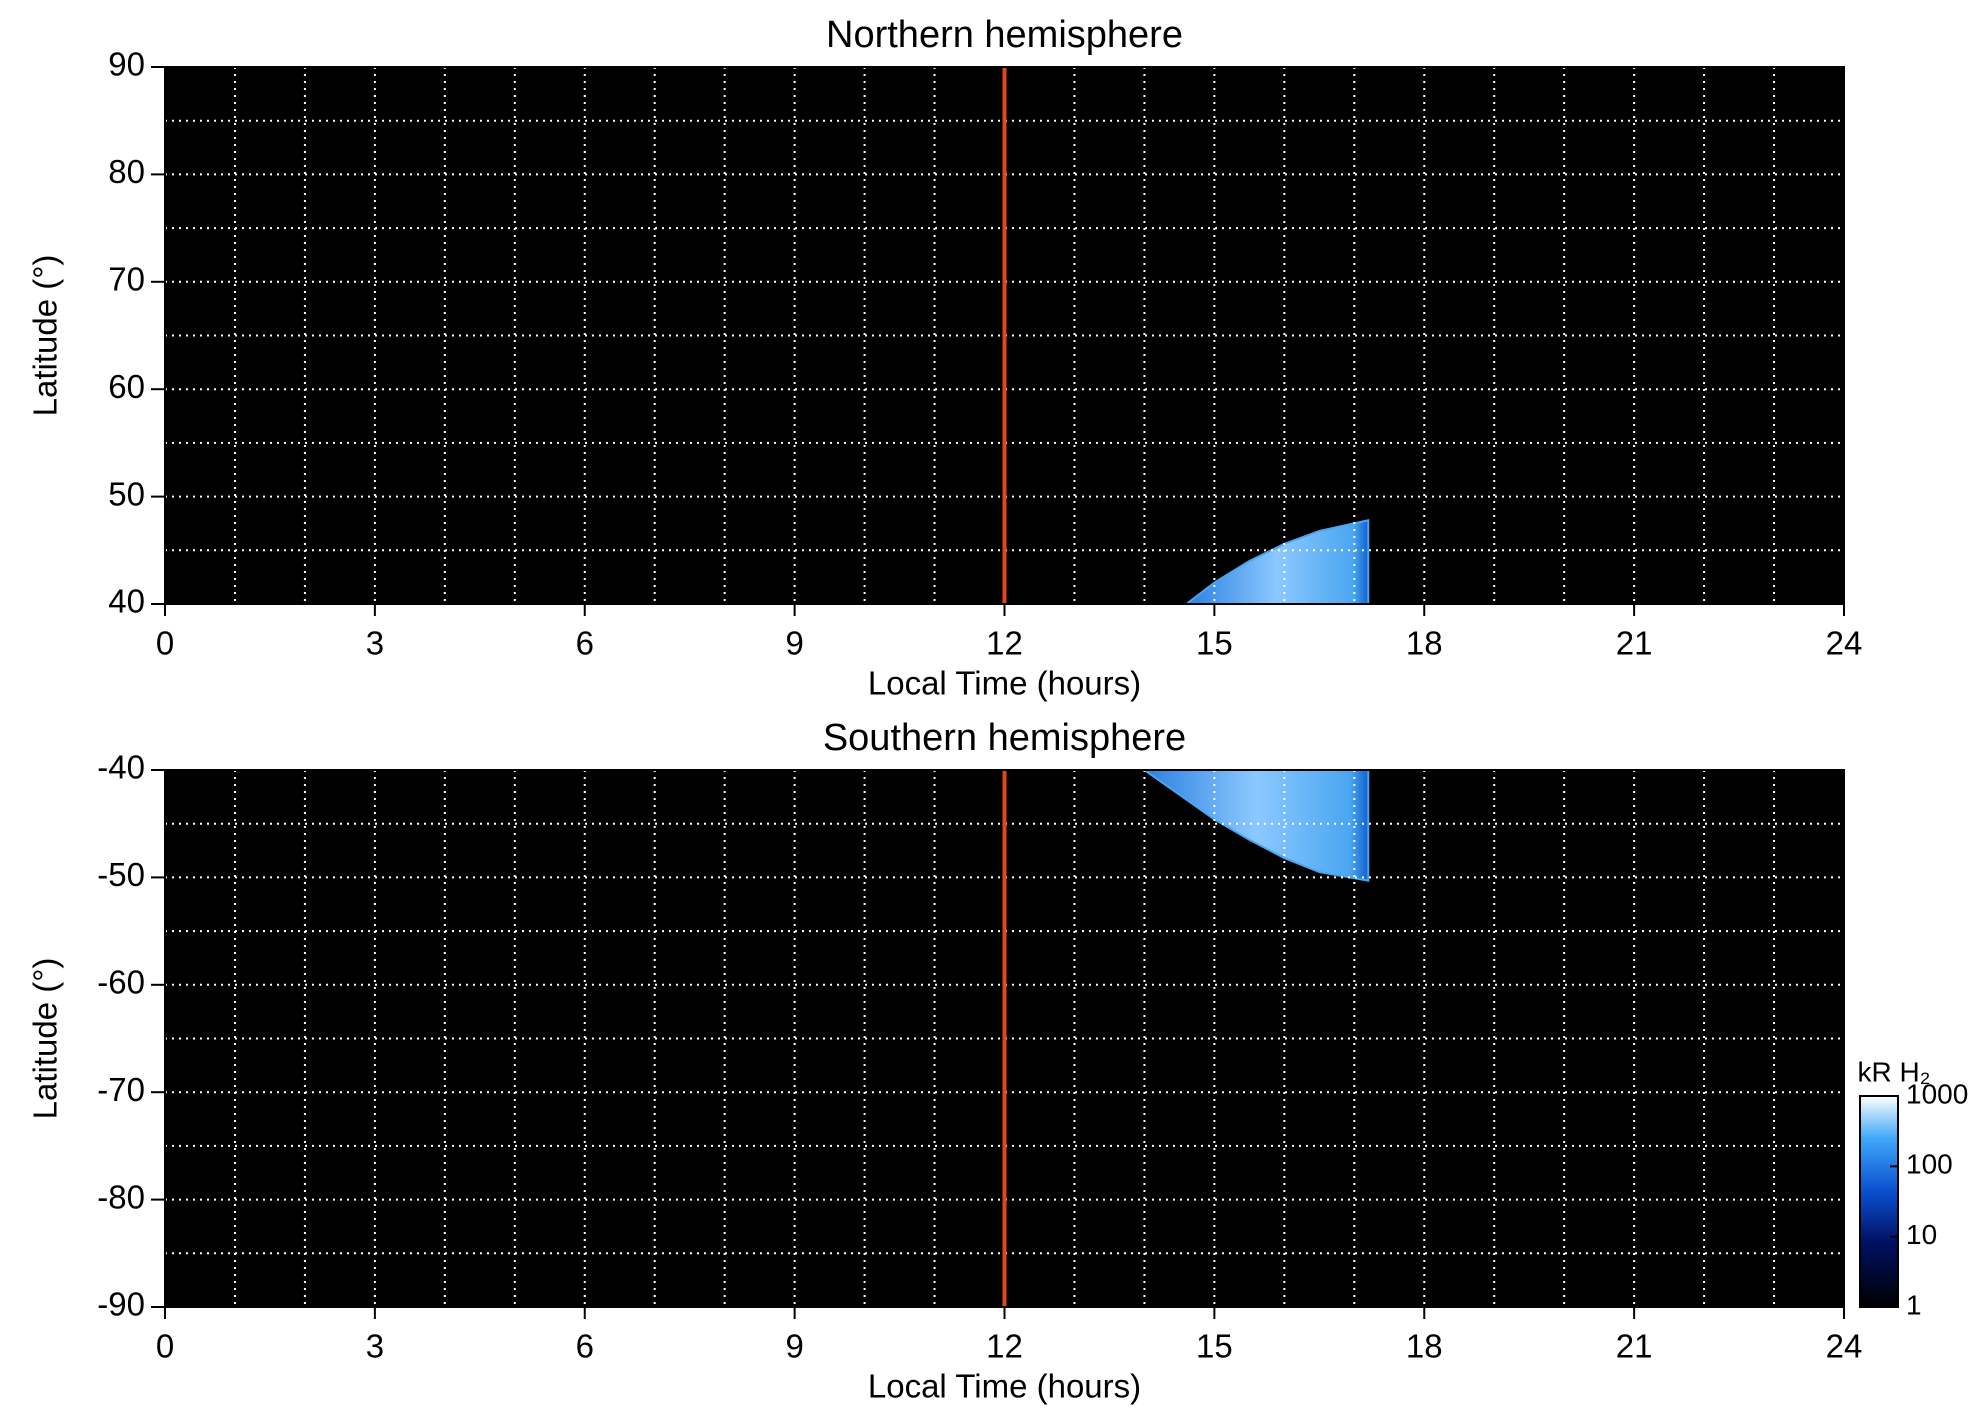  What do you see at coordinates (1893, 1071) in the screenshot?
I see `colorbar-label: kR H₂` at bounding box center [1893, 1071].